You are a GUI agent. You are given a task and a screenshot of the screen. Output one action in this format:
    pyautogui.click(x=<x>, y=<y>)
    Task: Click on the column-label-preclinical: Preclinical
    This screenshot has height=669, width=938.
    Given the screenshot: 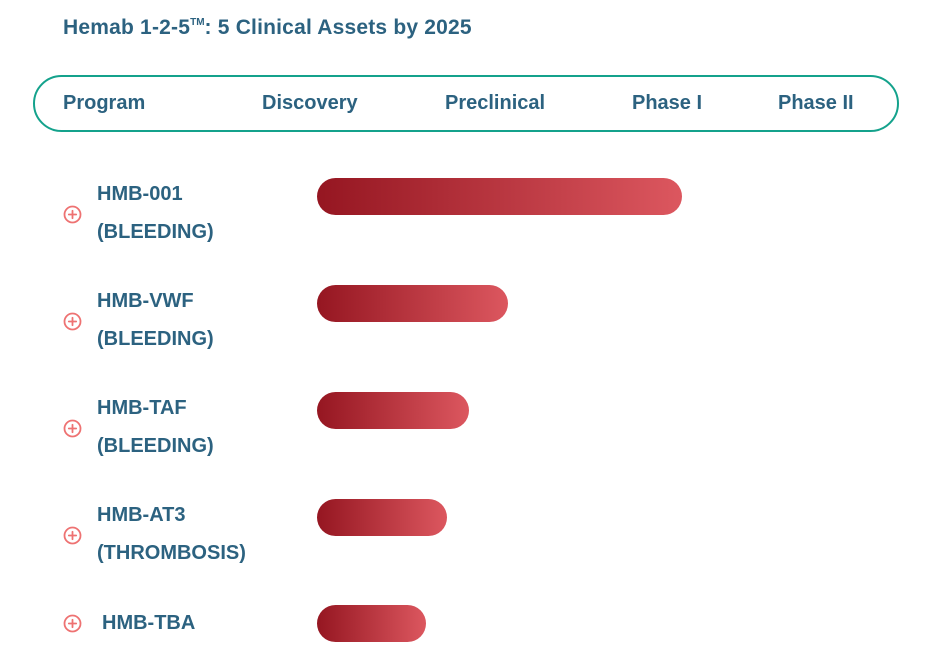 What is the action you would take?
    pyautogui.click(x=495, y=103)
    